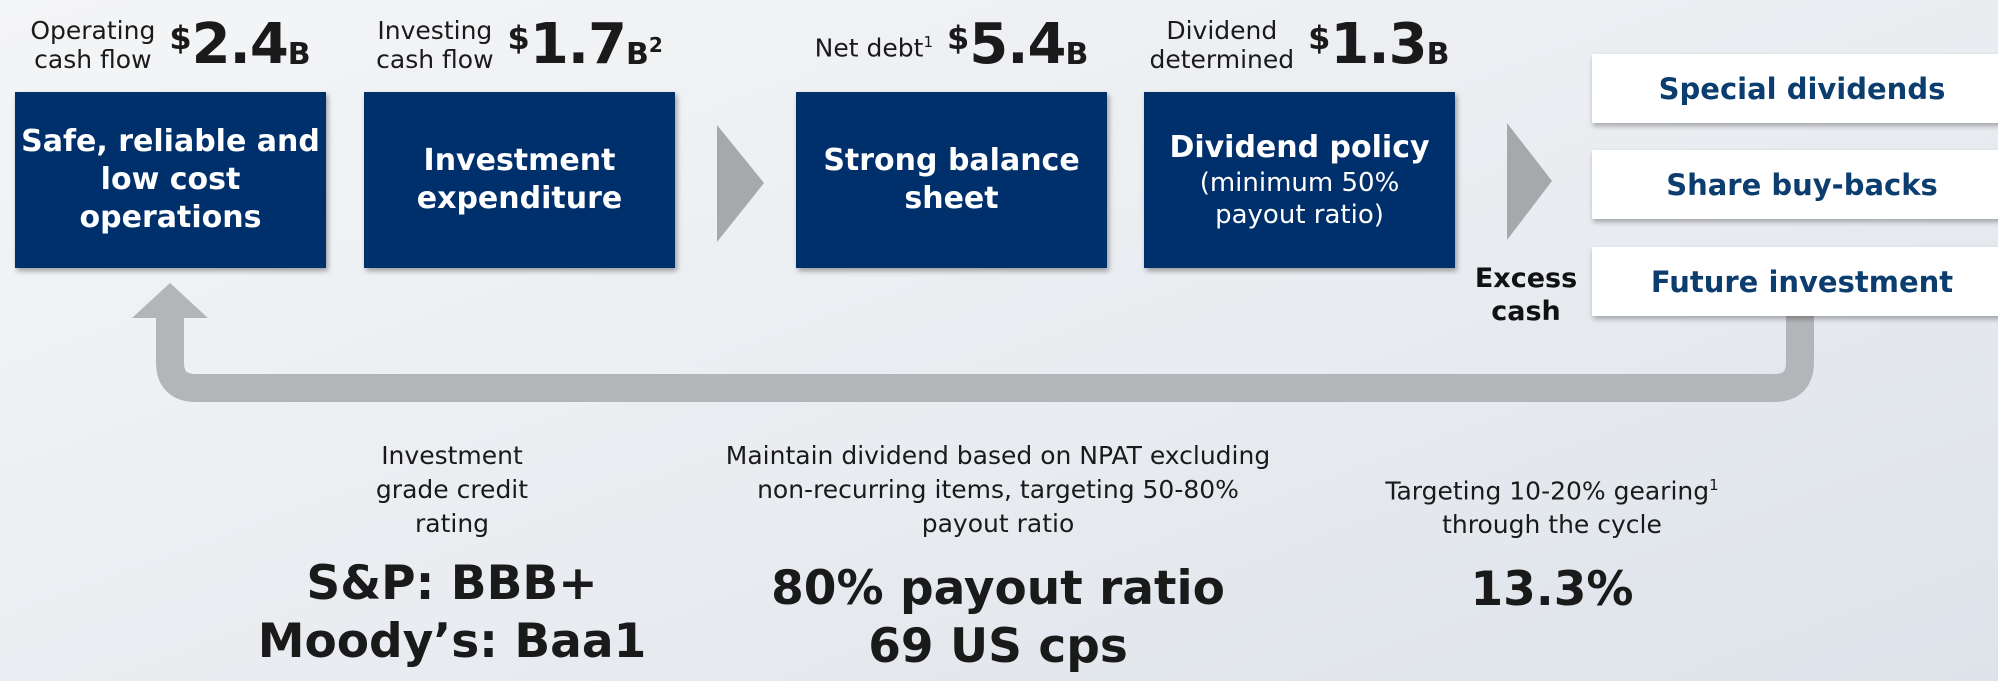 The height and width of the screenshot is (681, 1998). I want to click on metric-label: Investing cash flow, so click(434, 45).